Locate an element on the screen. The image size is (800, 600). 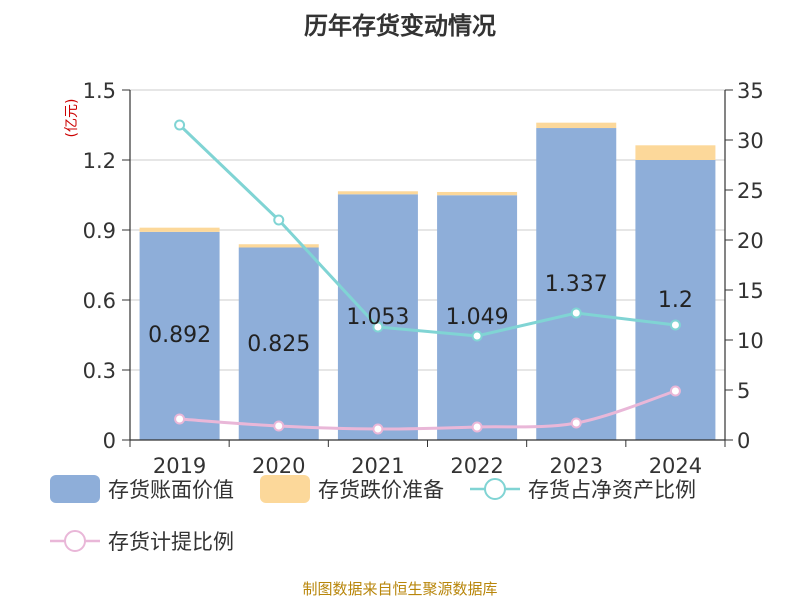
x-axis-tick-label: 2024 is located at coordinates (675, 466).